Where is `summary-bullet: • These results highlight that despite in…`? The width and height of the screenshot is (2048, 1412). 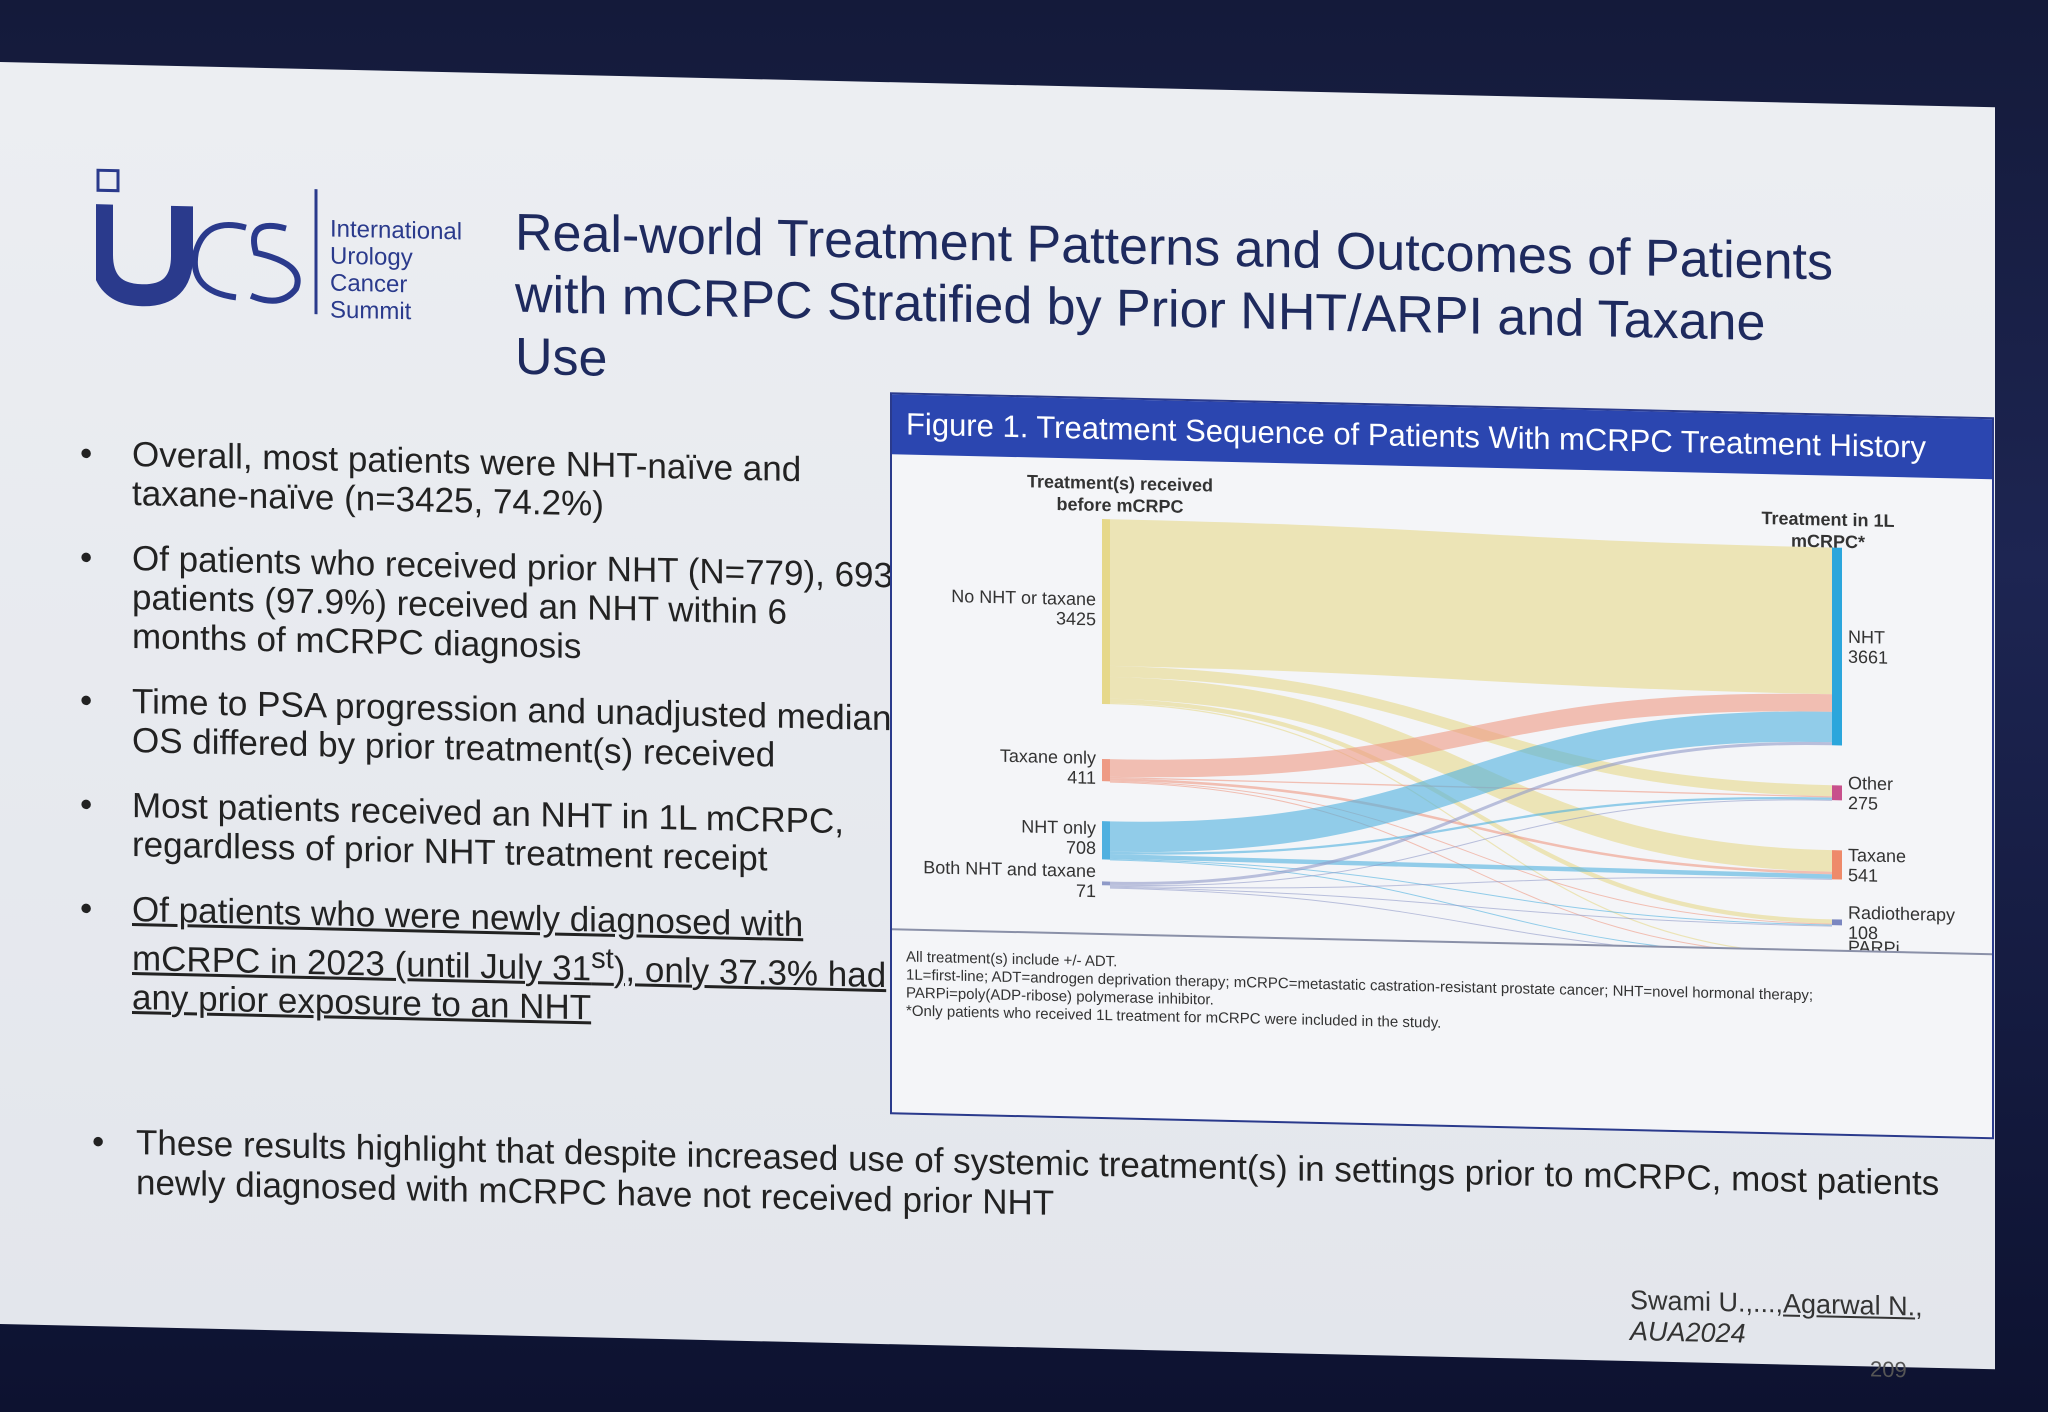
summary-bullet: • These results highlight that despite in… is located at coordinates (1039, 1183).